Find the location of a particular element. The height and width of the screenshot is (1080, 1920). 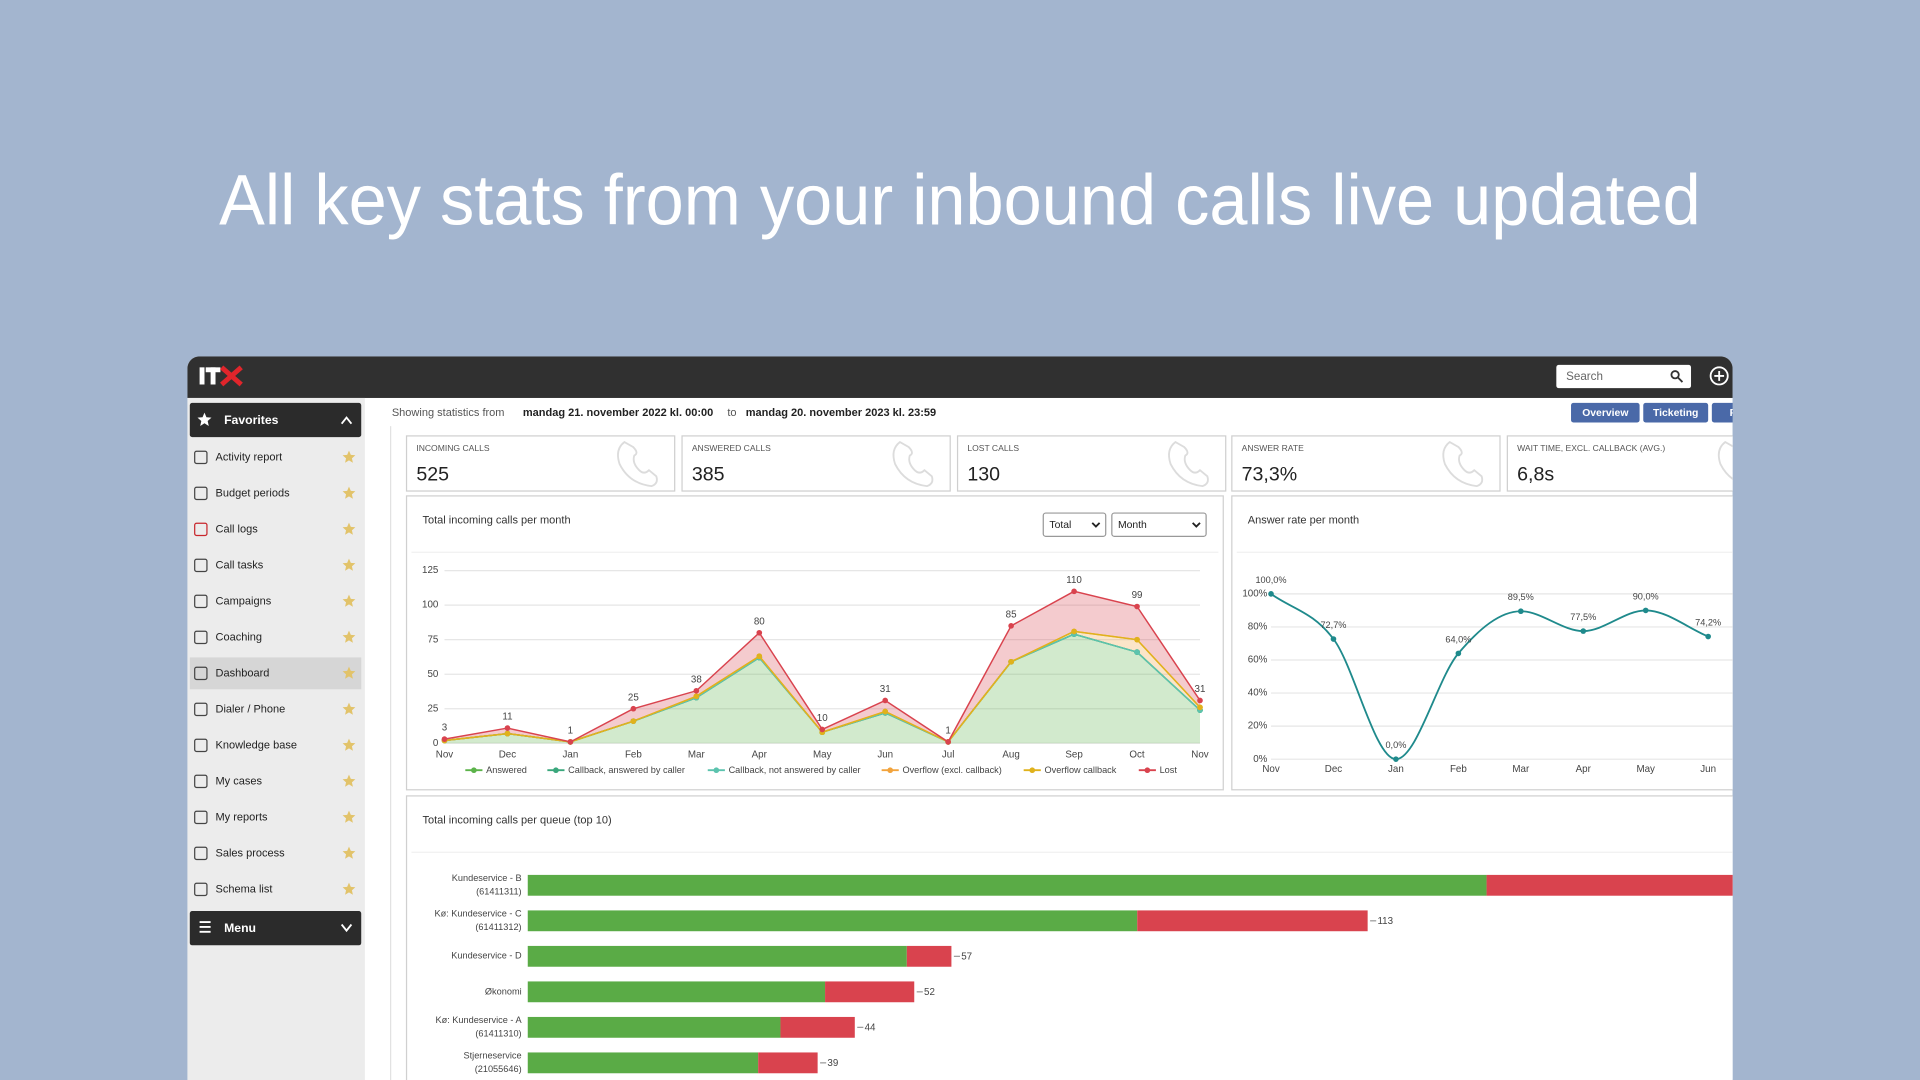

legend-item: Overflow (excl. callback) is located at coordinates (941, 770).